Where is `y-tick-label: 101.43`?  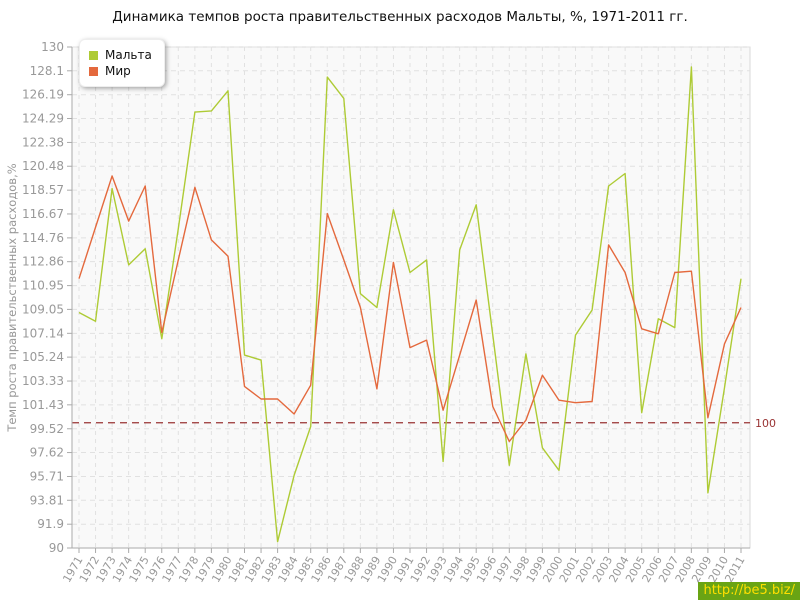 y-tick-label: 101.43 is located at coordinates (43, 405).